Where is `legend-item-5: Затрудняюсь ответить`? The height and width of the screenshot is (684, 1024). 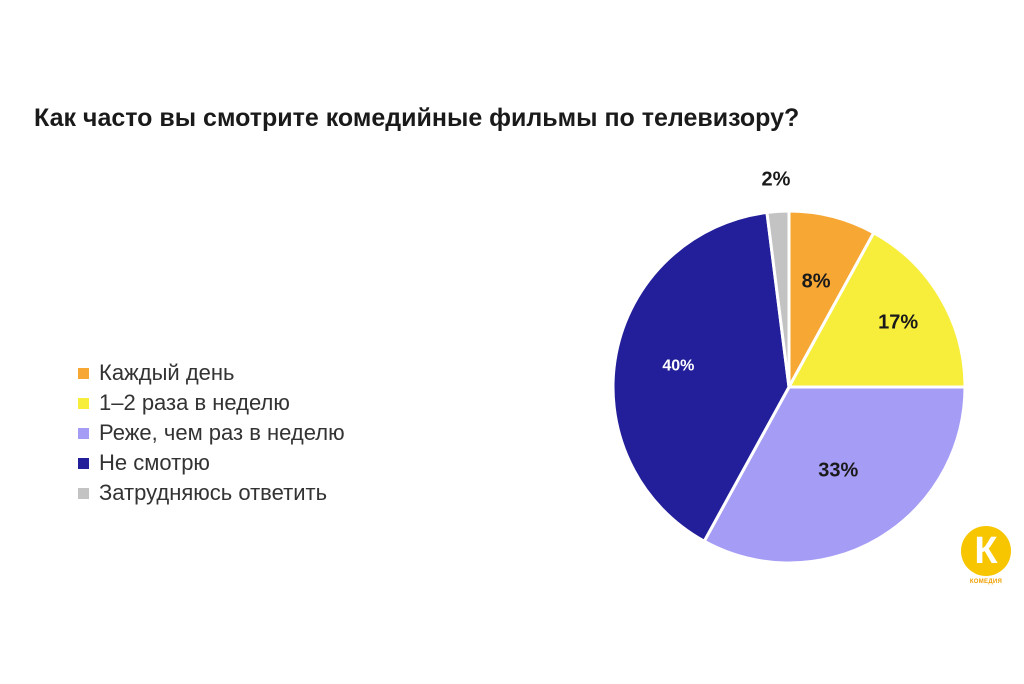
legend-item-5: Затрудняюсь ответить is located at coordinates (211, 493).